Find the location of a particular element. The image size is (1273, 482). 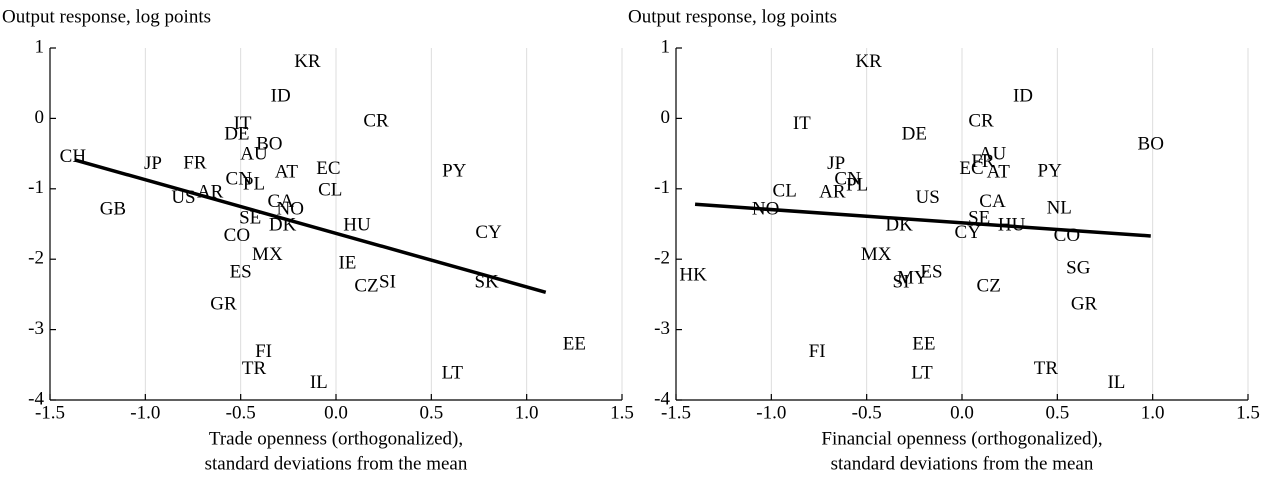

point-label: HK is located at coordinates (693, 274).